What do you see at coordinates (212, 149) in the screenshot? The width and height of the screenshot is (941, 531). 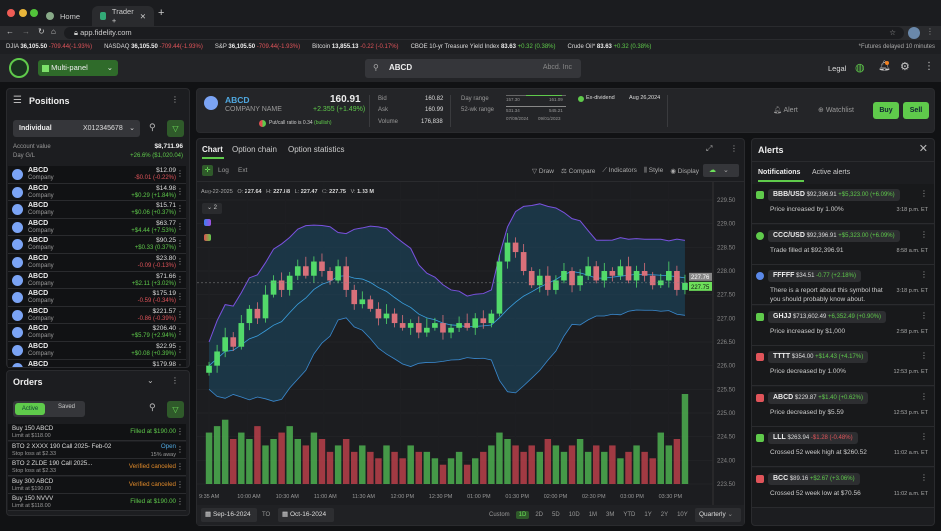 I see `tab-chart: Chart` at bounding box center [212, 149].